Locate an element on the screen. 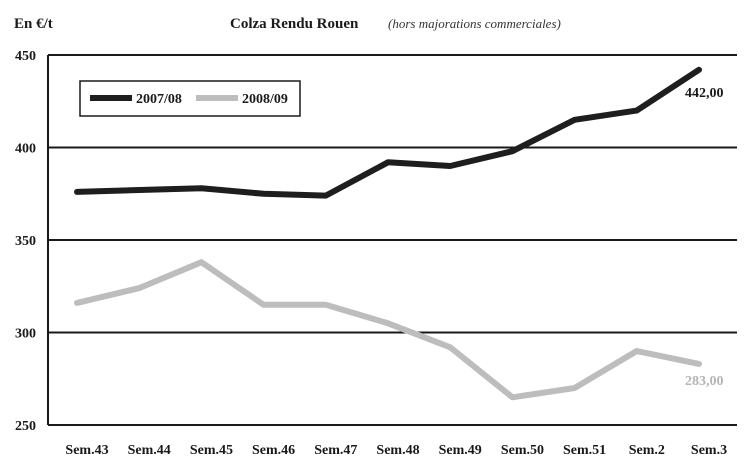 This screenshot has width=747, height=468. y-tick-label: 400 is located at coordinates (25, 149).